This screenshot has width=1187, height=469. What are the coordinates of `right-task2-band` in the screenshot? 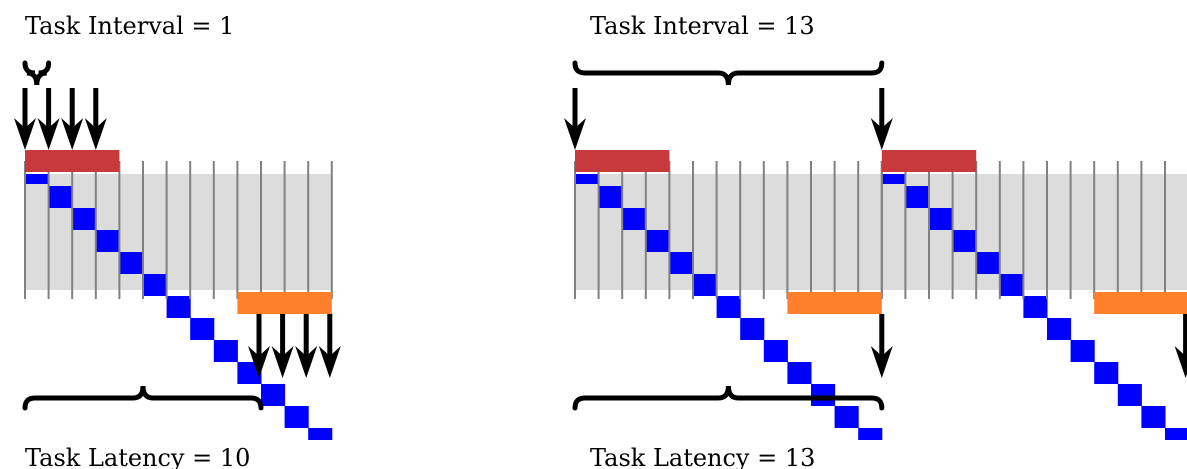 It's located at (1034, 232).